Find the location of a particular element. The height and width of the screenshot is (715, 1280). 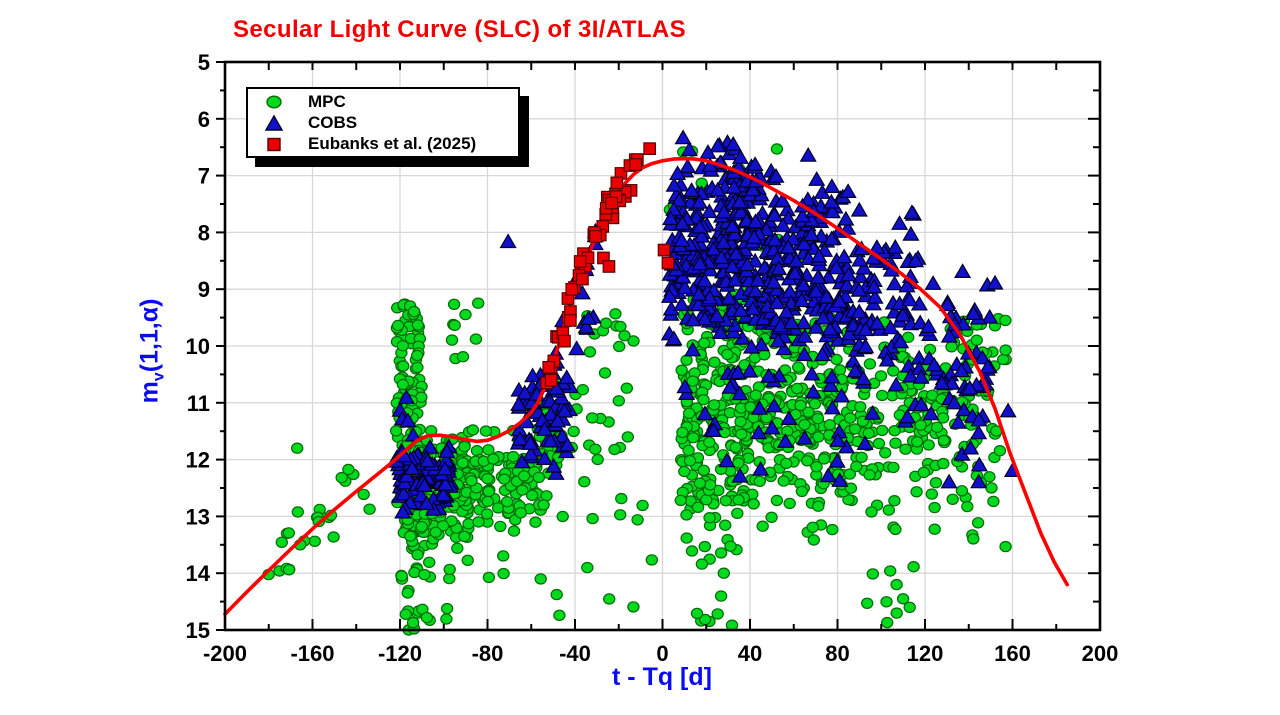

y-tick-label: 6 is located at coordinates (204, 119).